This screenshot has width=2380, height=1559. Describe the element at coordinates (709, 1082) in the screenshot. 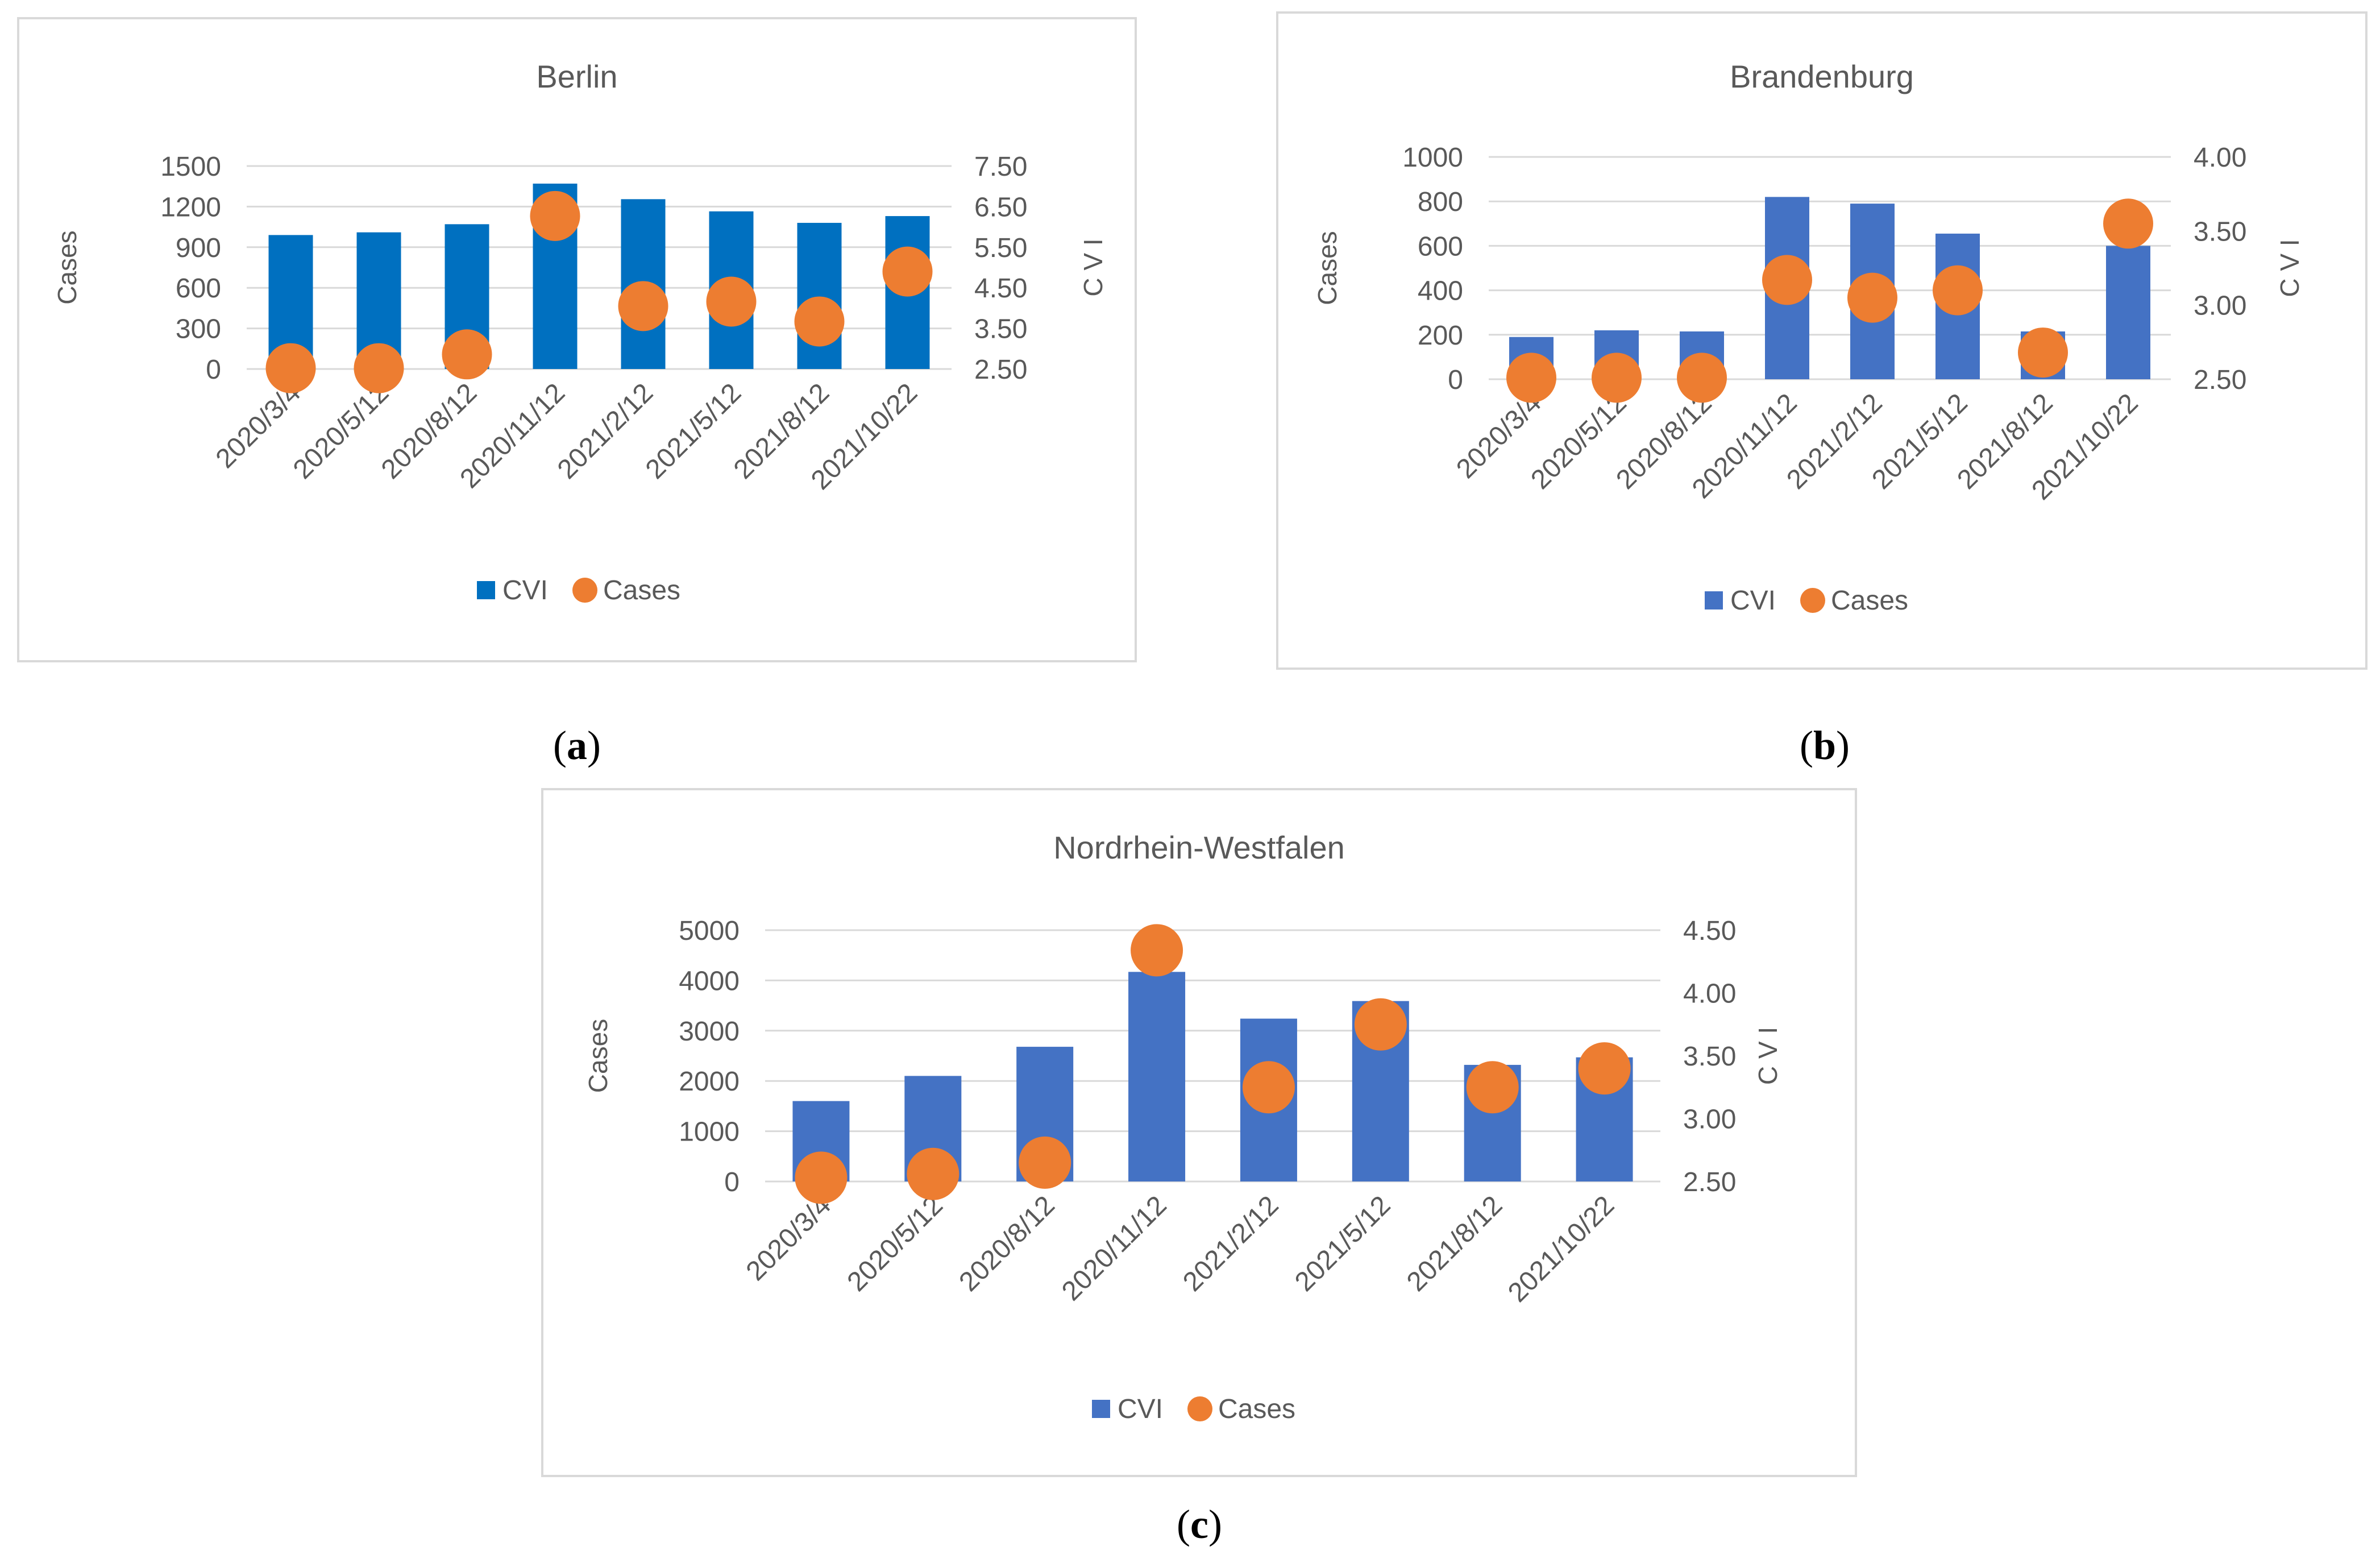

I see `y-tick-label: 2000` at that location.